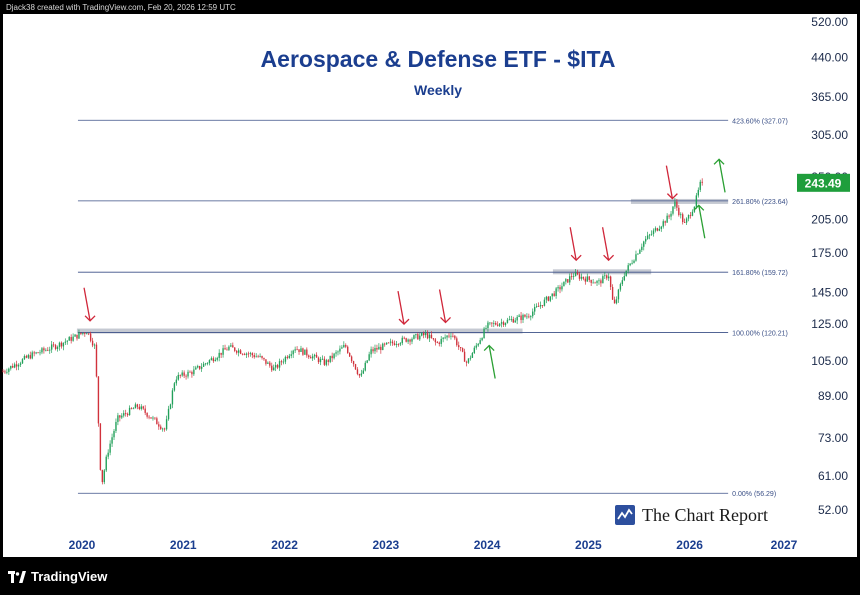 This screenshot has height=595, width=860. What do you see at coordinates (705, 514) in the screenshot?
I see `watermark-text: The Chart Report` at bounding box center [705, 514].